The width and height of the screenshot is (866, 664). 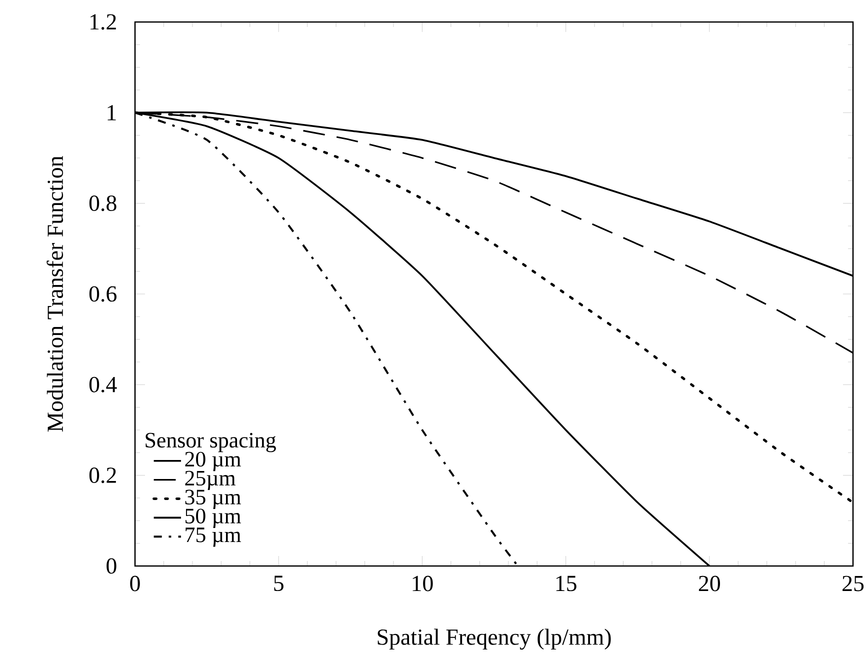 I want to click on legend-label: 20 µm, so click(x=213, y=462).